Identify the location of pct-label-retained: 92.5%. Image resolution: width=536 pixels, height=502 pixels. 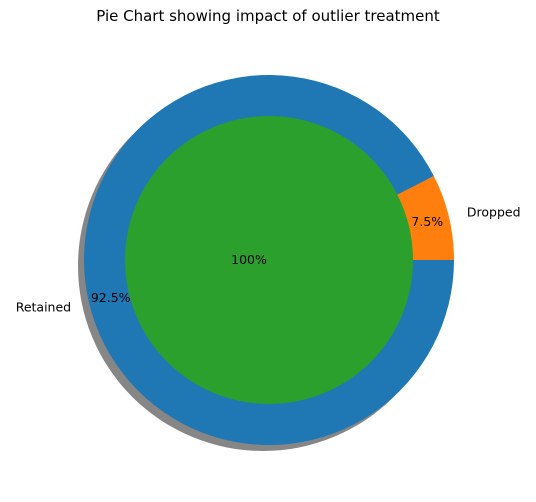
(111, 297).